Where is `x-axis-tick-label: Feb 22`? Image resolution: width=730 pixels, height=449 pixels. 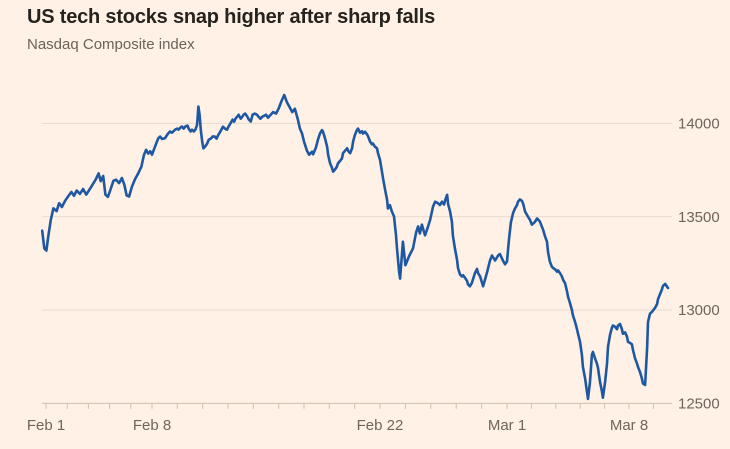
x-axis-tick-label: Feb 22 is located at coordinates (380, 425).